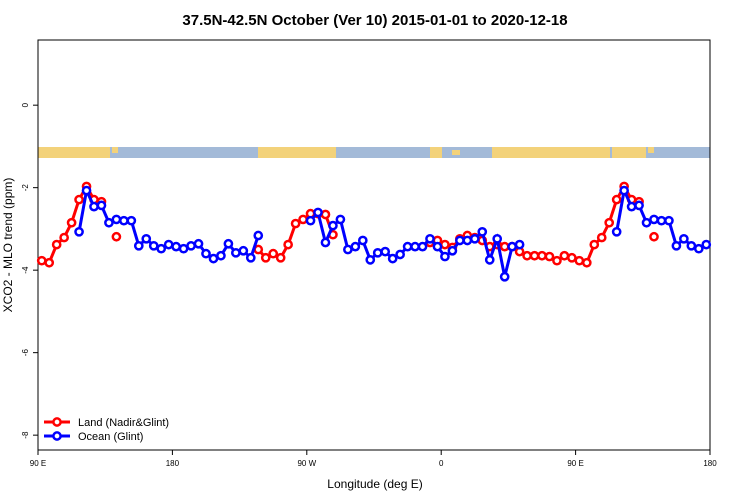 The width and height of the screenshot is (750, 500). Describe the element at coordinates (25, 435) in the screenshot. I see `y-tick-label: -8` at that location.